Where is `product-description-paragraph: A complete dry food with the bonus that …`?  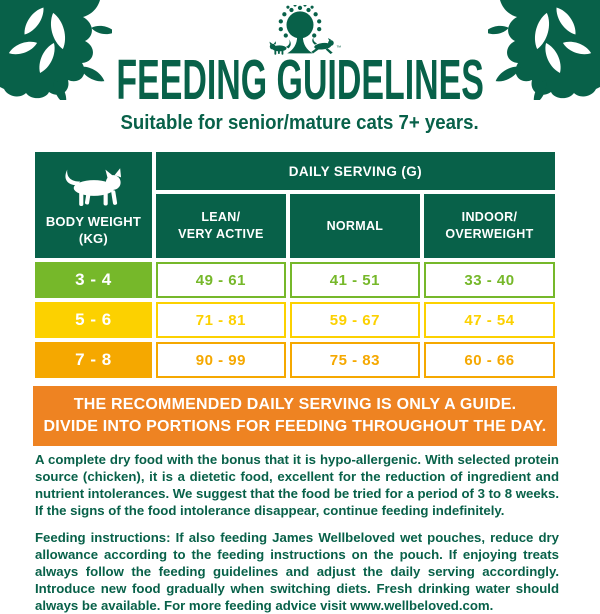
product-description-paragraph: A complete dry food with the bonus that … is located at coordinates (297, 485).